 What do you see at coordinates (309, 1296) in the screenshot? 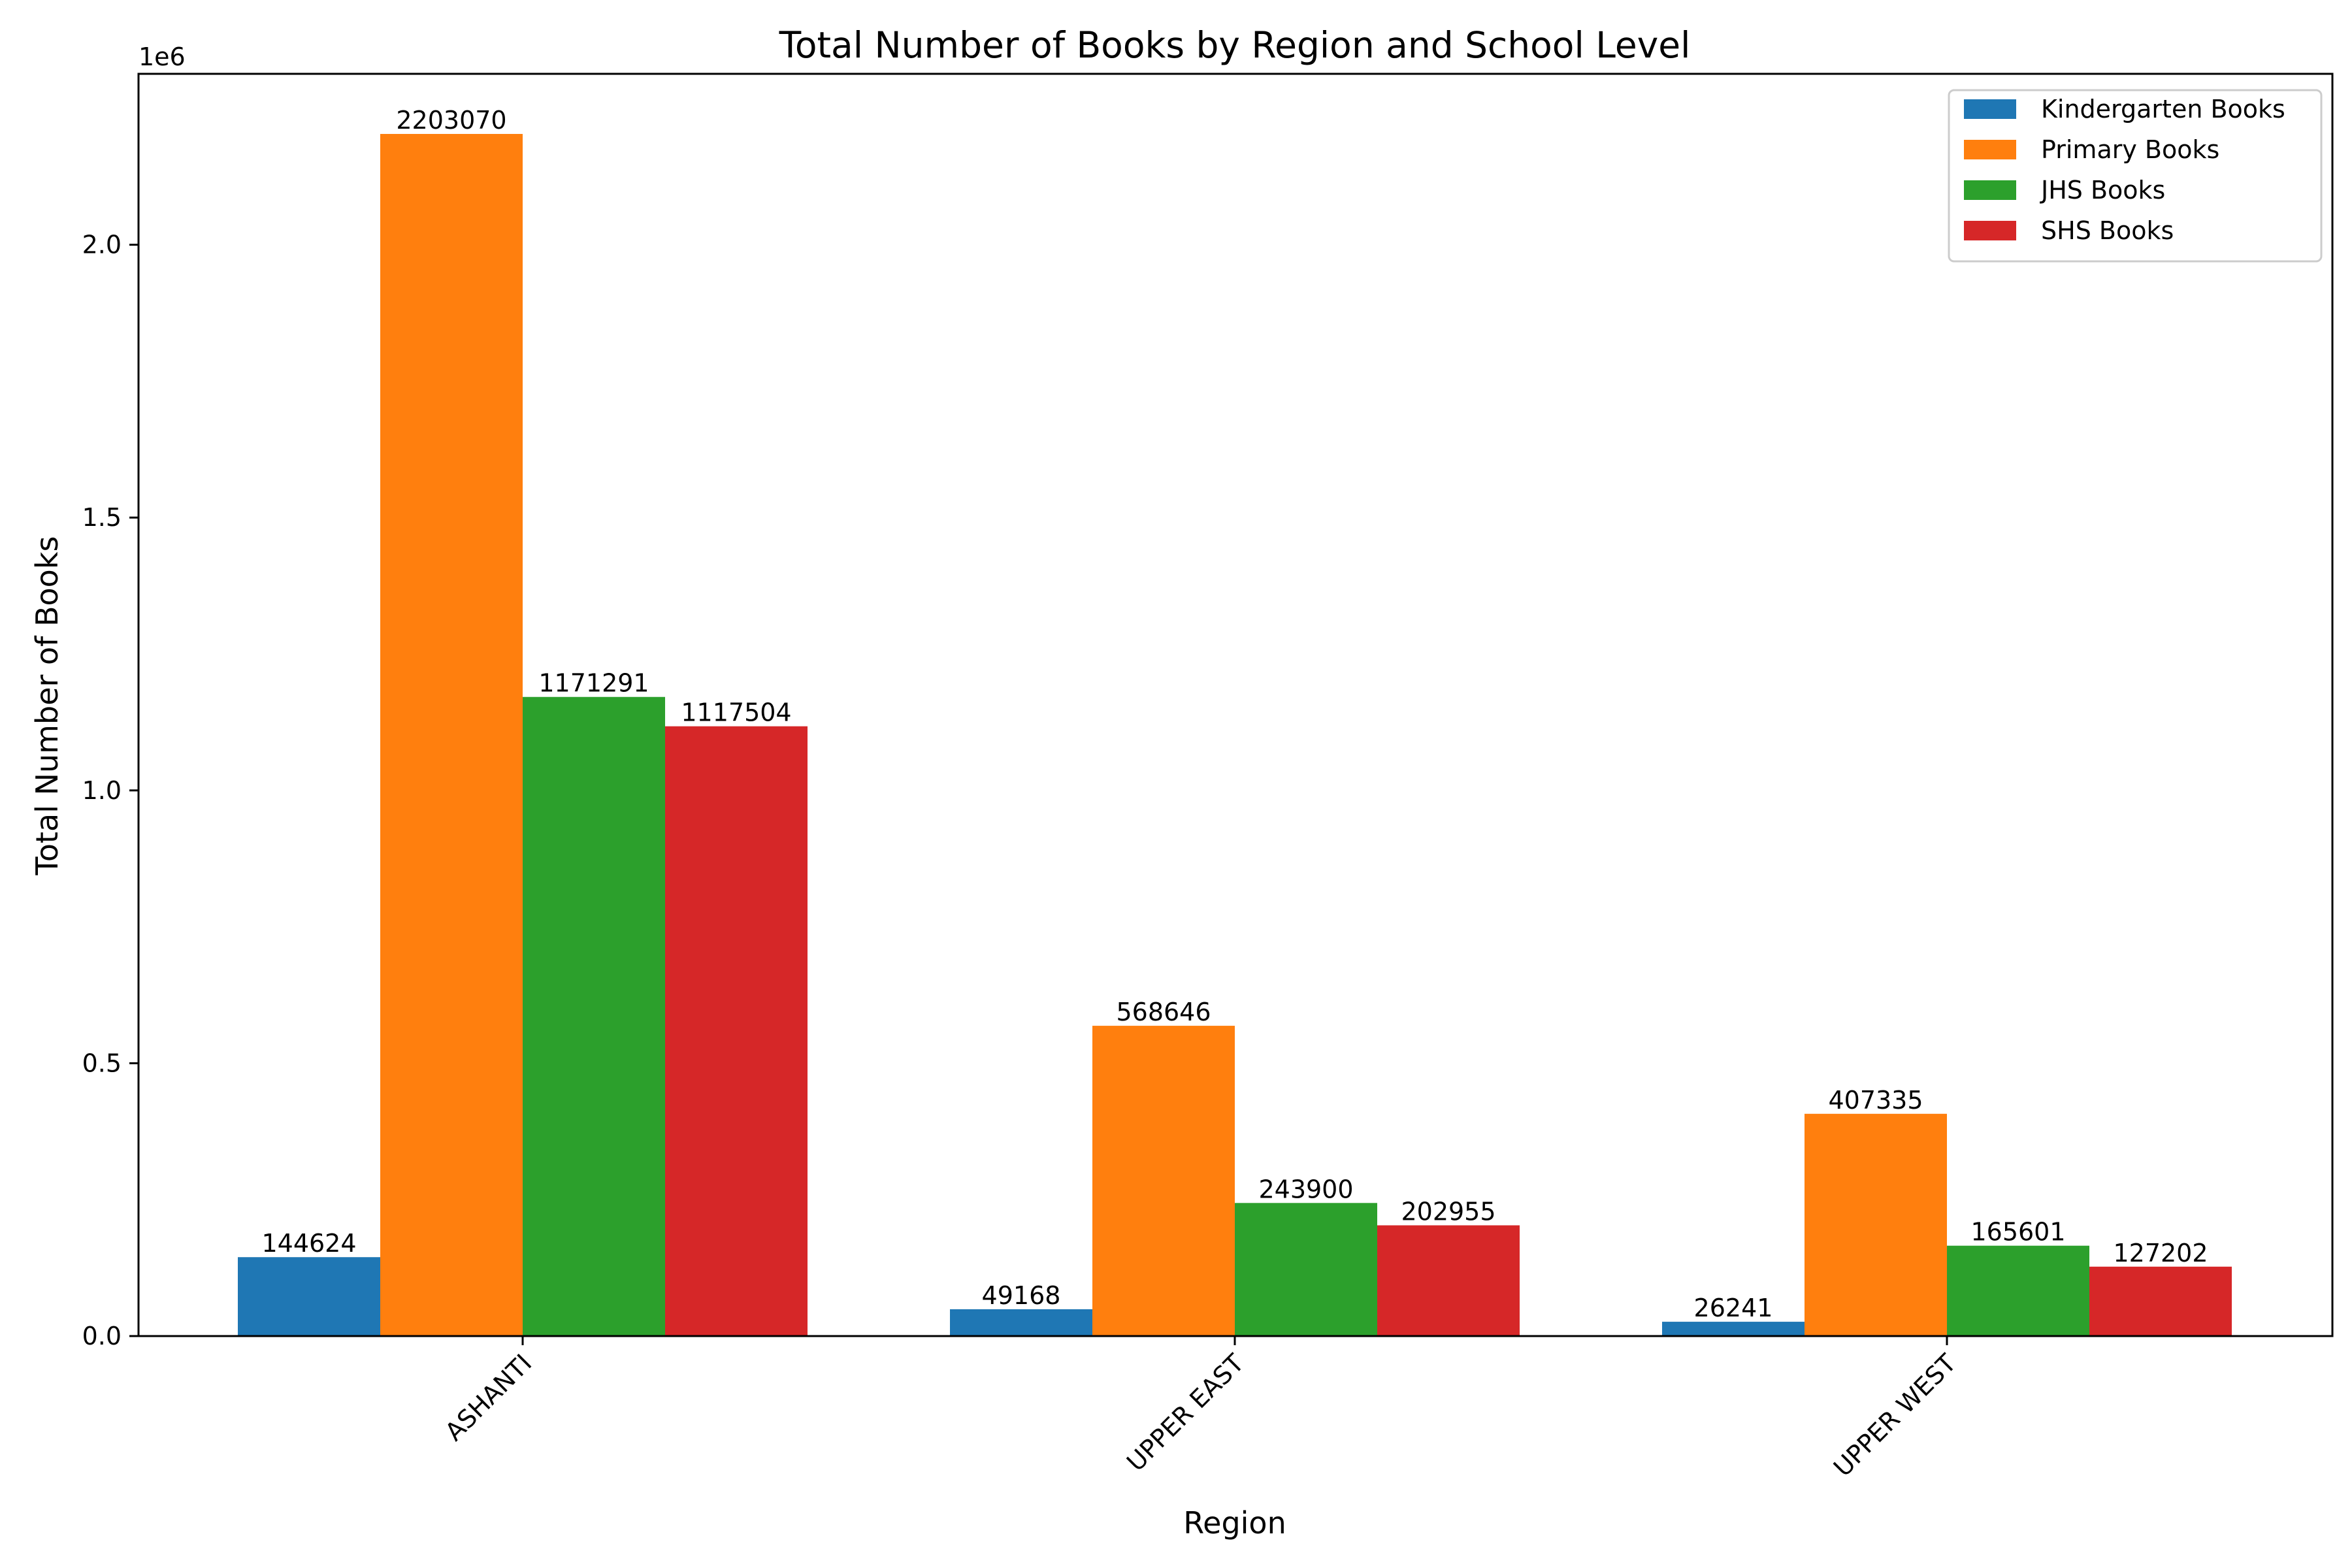
I see `bar-kindergarten-books-ashanti` at bounding box center [309, 1296].